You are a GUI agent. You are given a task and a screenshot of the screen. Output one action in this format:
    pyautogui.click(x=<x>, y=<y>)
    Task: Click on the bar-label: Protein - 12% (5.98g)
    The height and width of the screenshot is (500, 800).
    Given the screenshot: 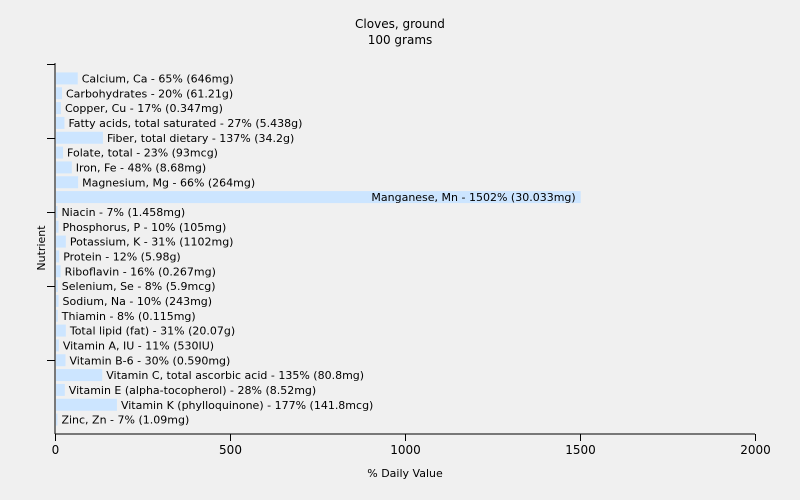 What is the action you would take?
    pyautogui.click(x=122, y=256)
    